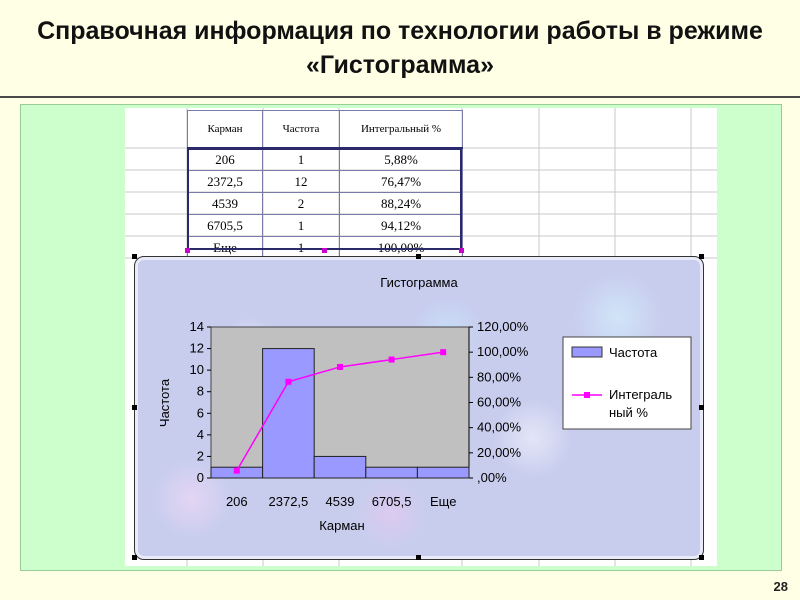  I want to click on y2-tick-label: 120,00%, so click(503, 326).